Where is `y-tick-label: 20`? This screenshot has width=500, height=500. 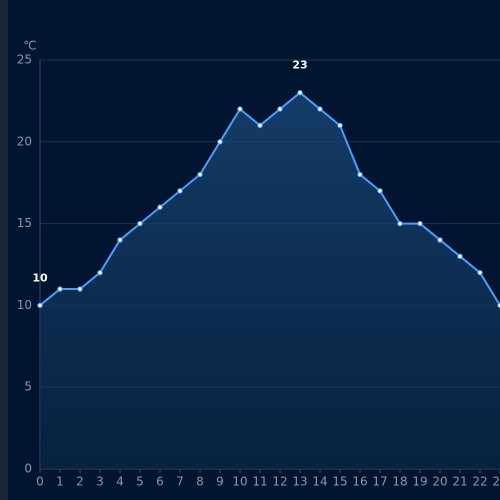 y-tick-label: 20 is located at coordinates (24, 141).